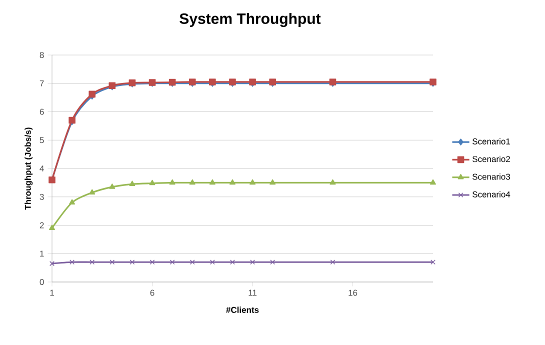 The width and height of the screenshot is (545, 345). What do you see at coordinates (491, 177) in the screenshot?
I see `legend-label: Scenario3` at bounding box center [491, 177].